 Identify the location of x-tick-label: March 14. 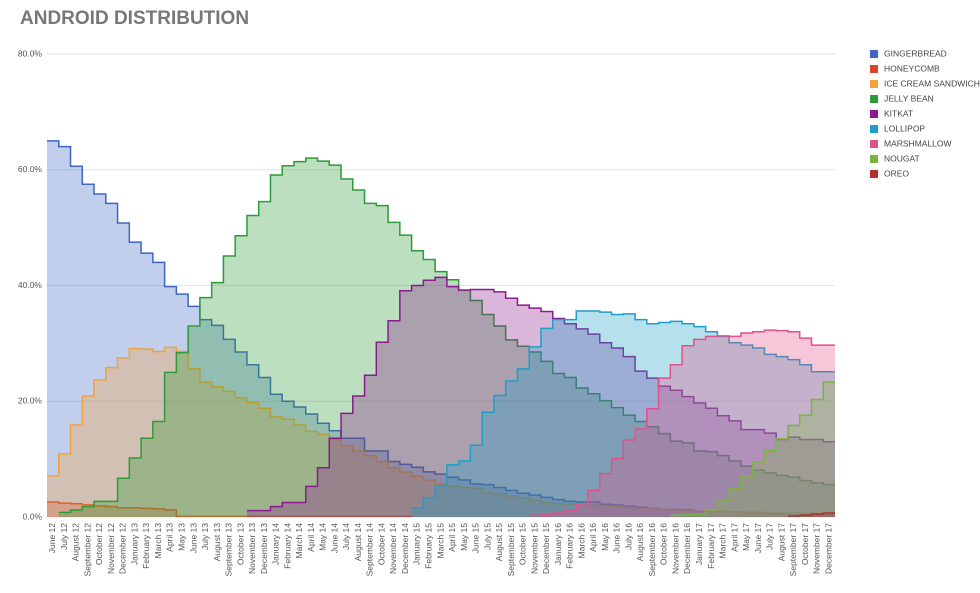
(299, 541).